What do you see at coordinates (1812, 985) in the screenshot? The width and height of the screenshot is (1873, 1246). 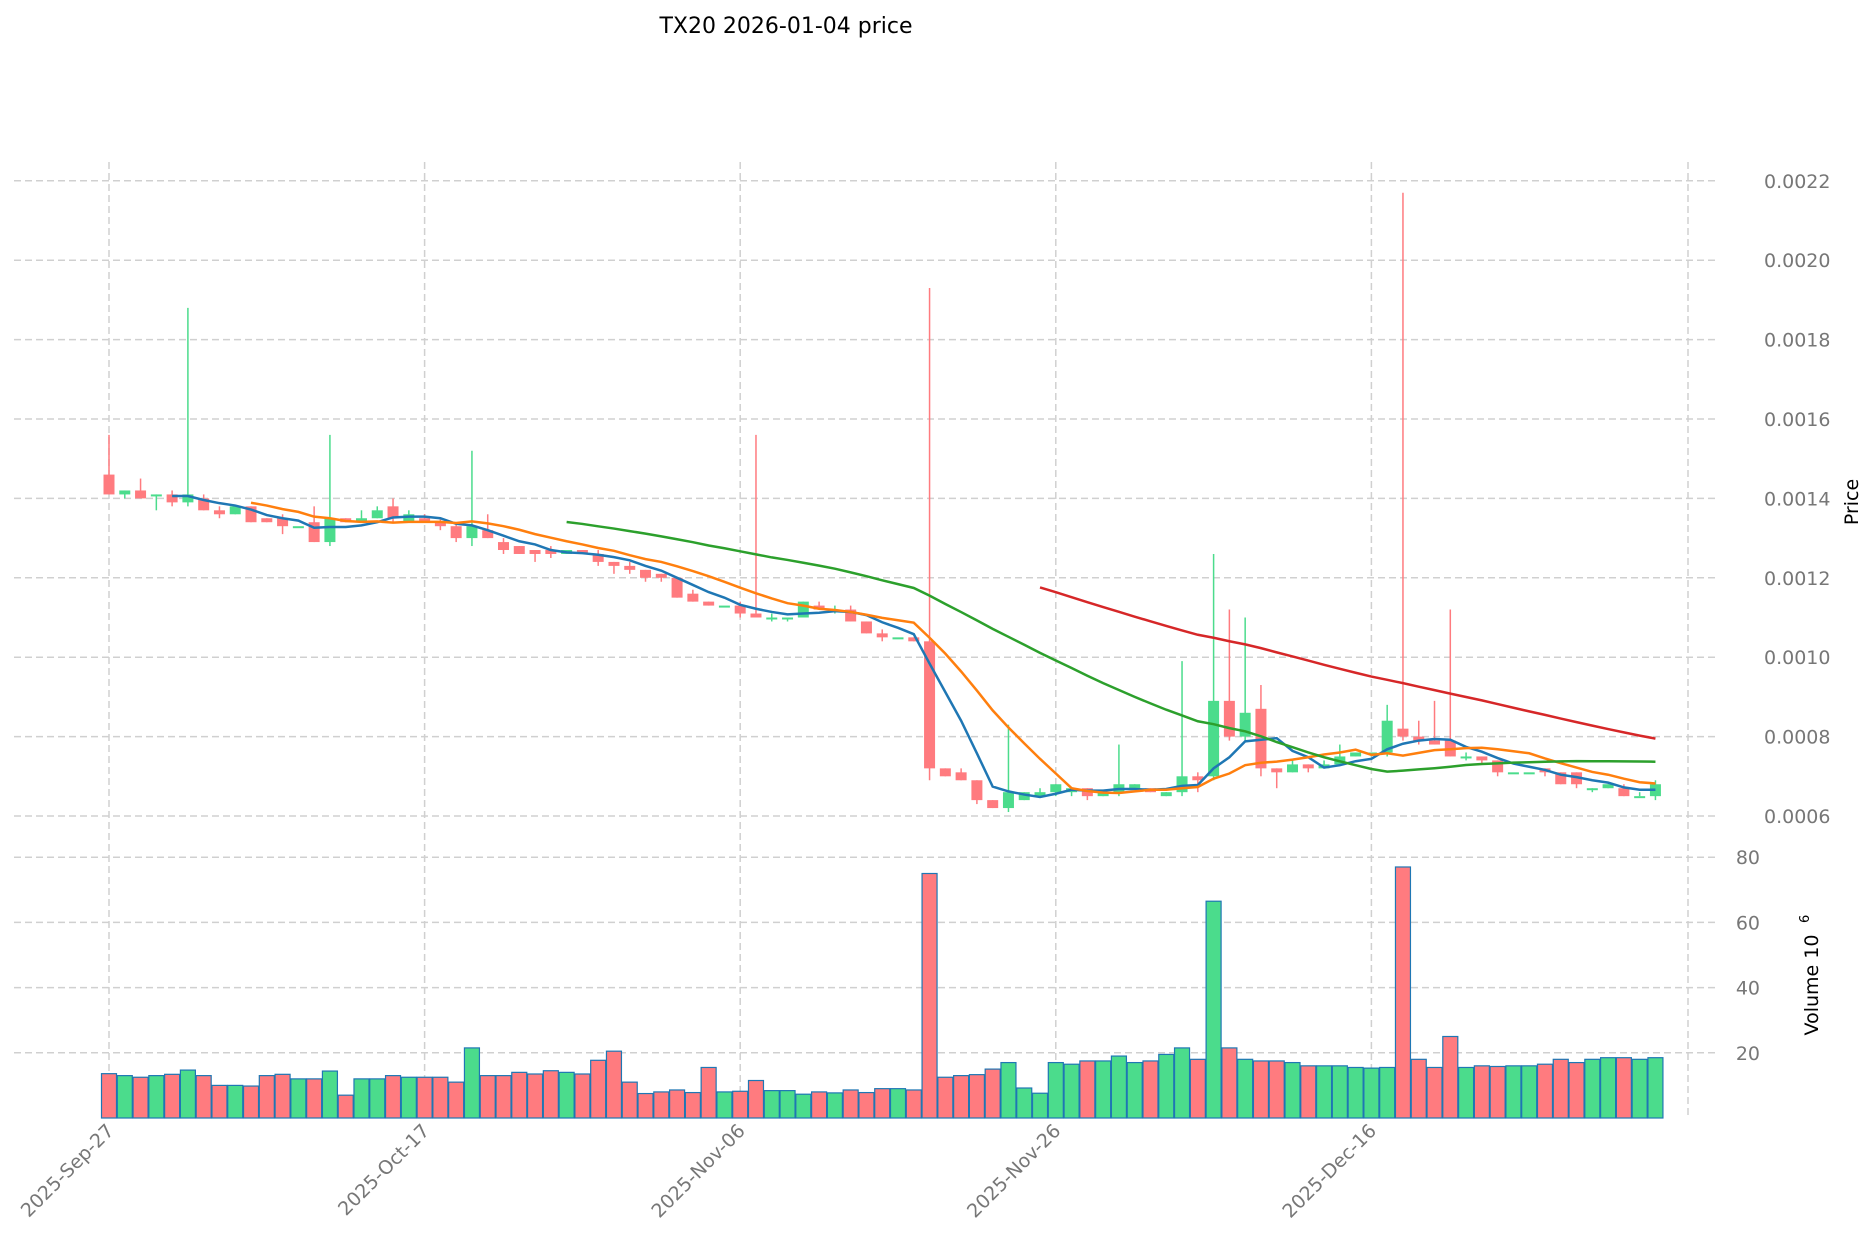 I see `volume-axis-label-text: Volume 10` at bounding box center [1812, 985].